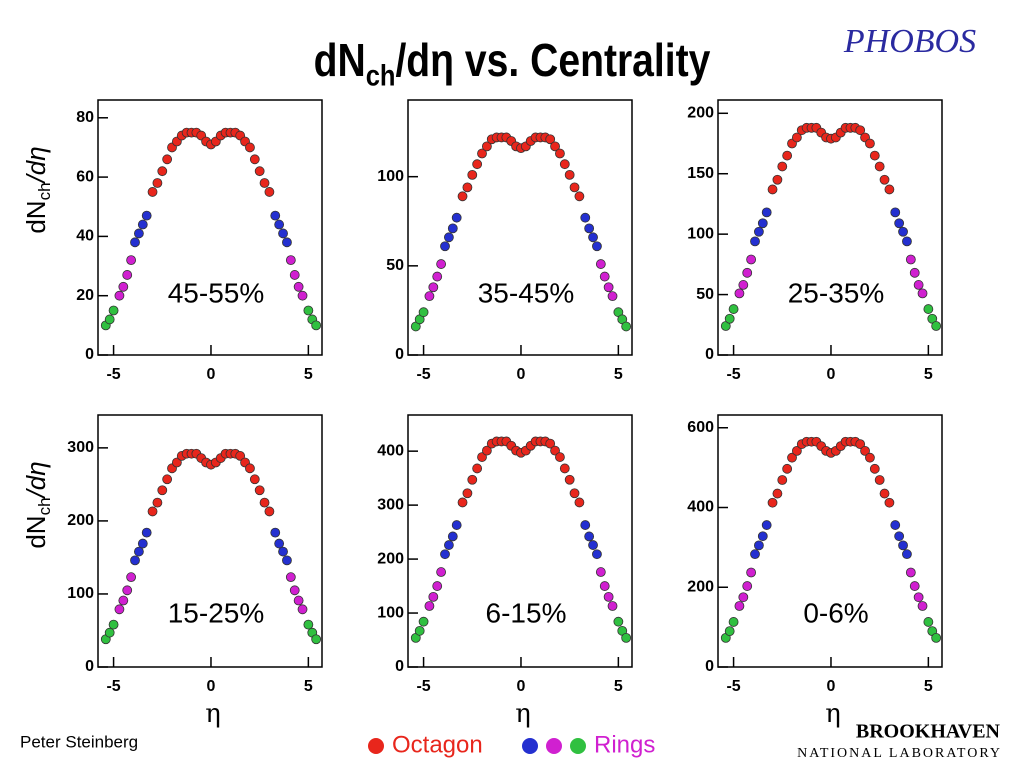  I want to click on y-label-main: dN, so click(36, 216).